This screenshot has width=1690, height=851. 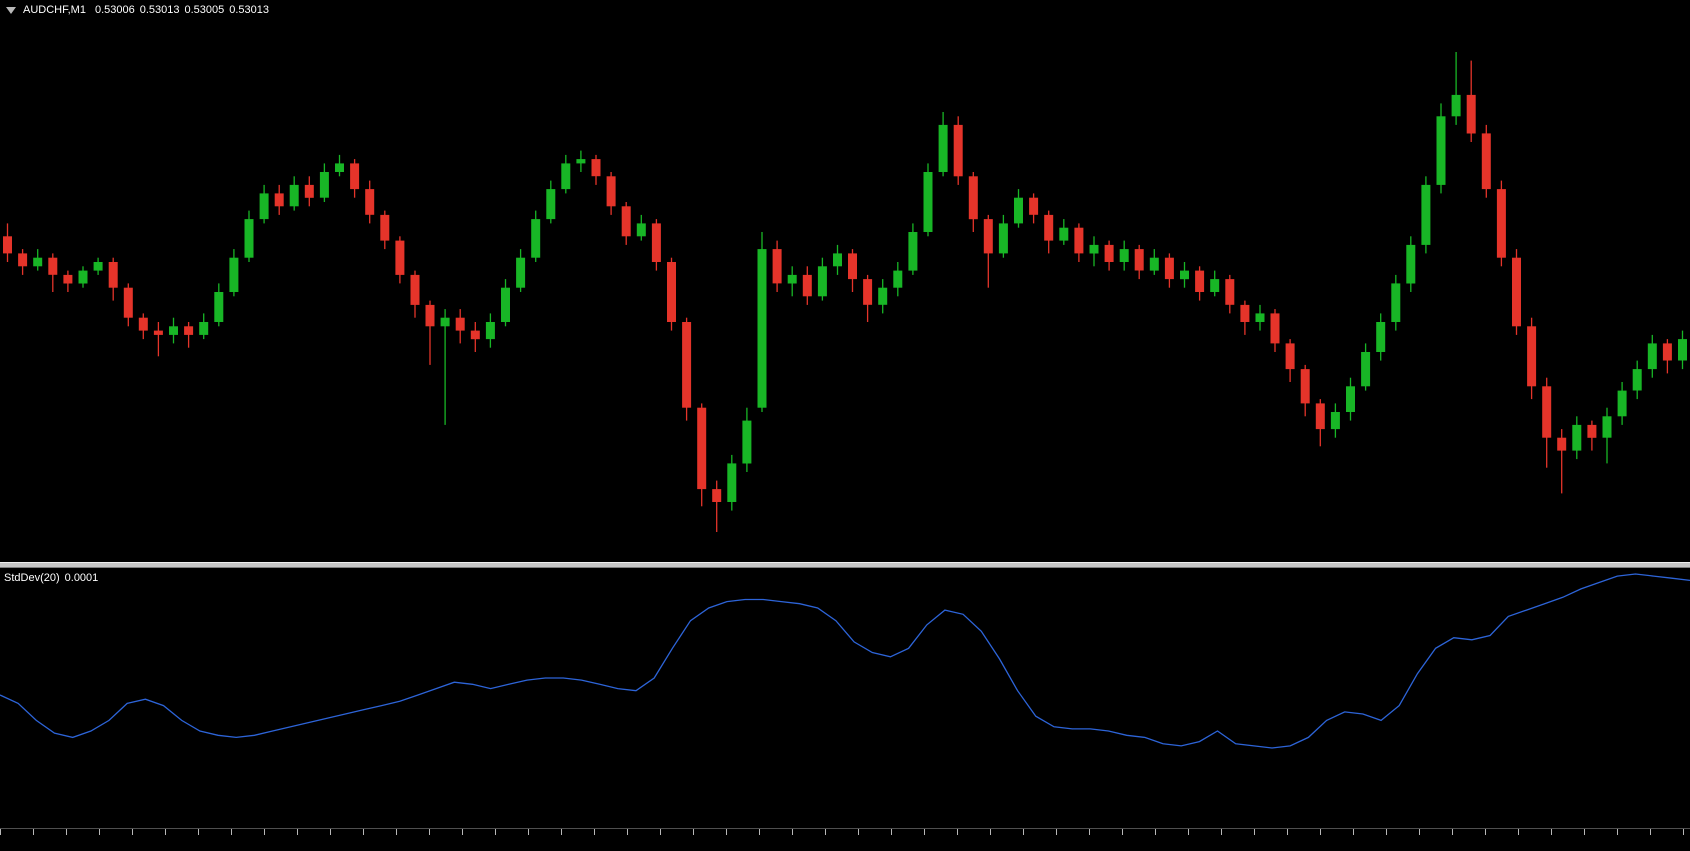 What do you see at coordinates (249, 10) in the screenshot?
I see `quote-close: 0.53013` at bounding box center [249, 10].